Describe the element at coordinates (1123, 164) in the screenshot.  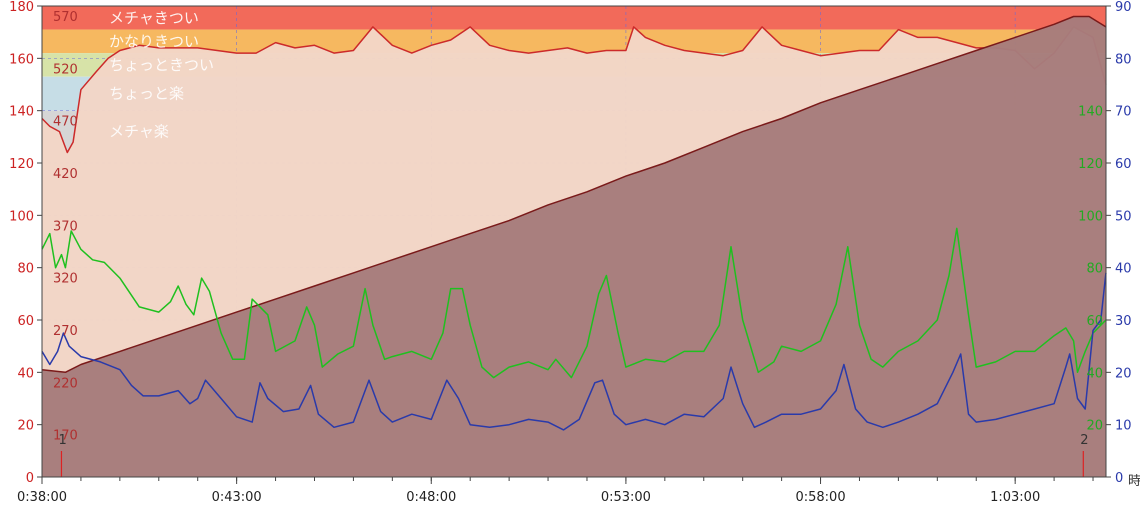
I see `y-right-tick-label-6: 60` at that location.